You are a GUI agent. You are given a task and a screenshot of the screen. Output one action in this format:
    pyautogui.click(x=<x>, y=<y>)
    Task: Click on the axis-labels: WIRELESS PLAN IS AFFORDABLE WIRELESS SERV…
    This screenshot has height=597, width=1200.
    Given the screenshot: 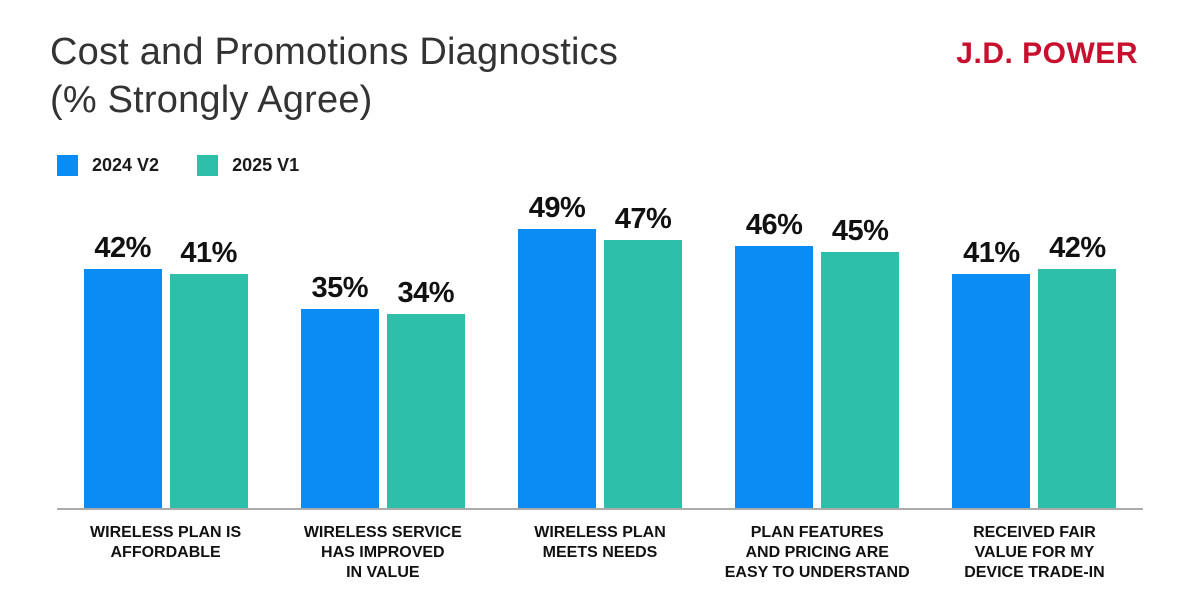 What is the action you would take?
    pyautogui.click(x=600, y=553)
    